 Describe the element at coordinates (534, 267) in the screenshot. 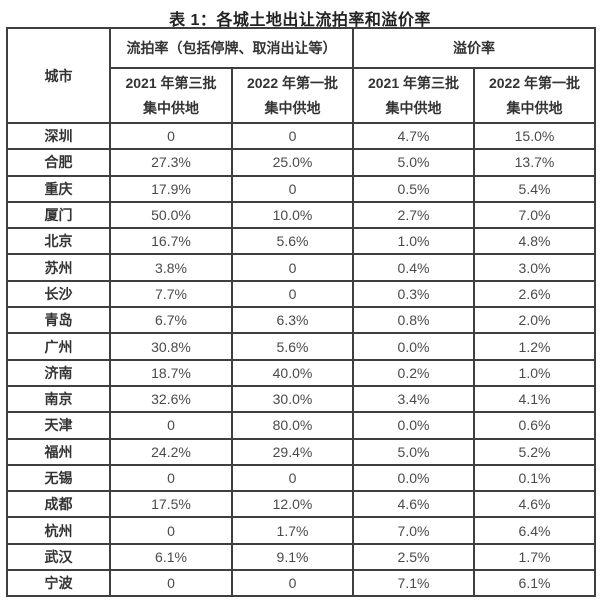

I see `value-cell: 3.0%` at that location.